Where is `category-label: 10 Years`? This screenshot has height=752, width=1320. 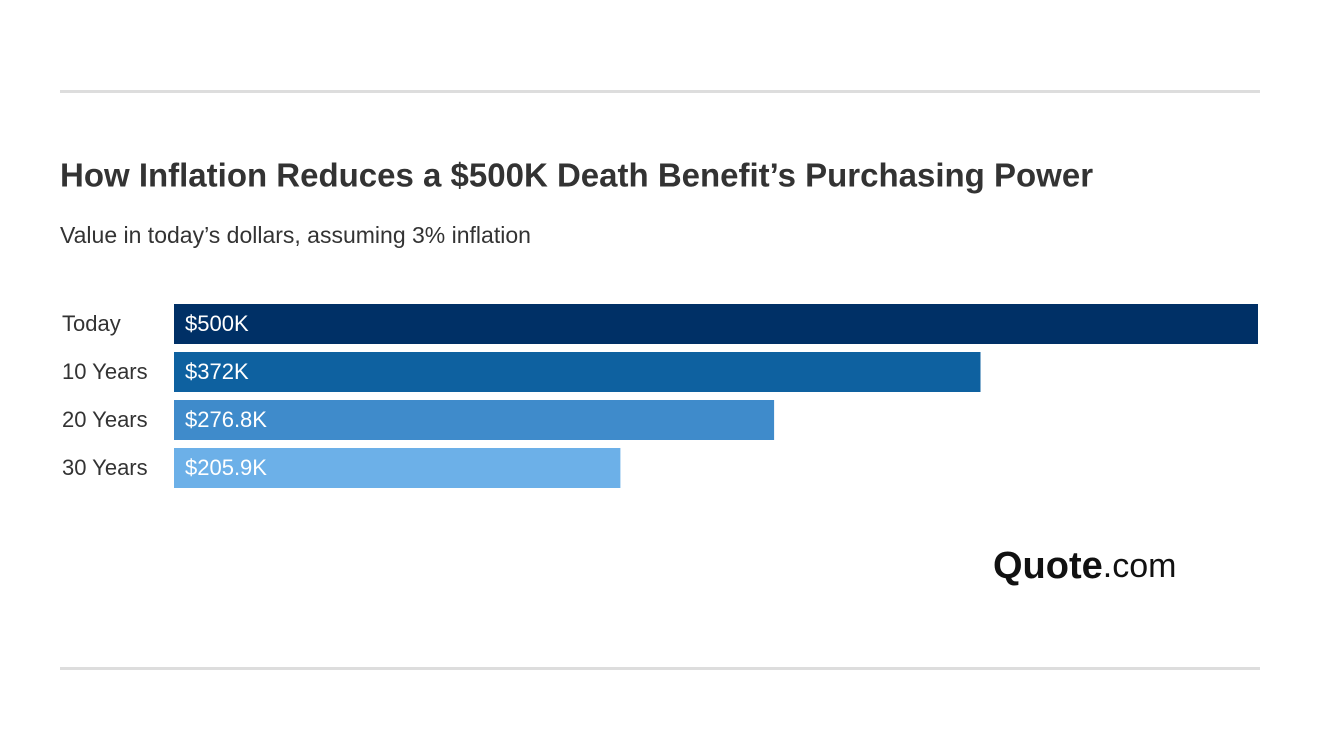
category-label: 10 Years is located at coordinates (105, 371).